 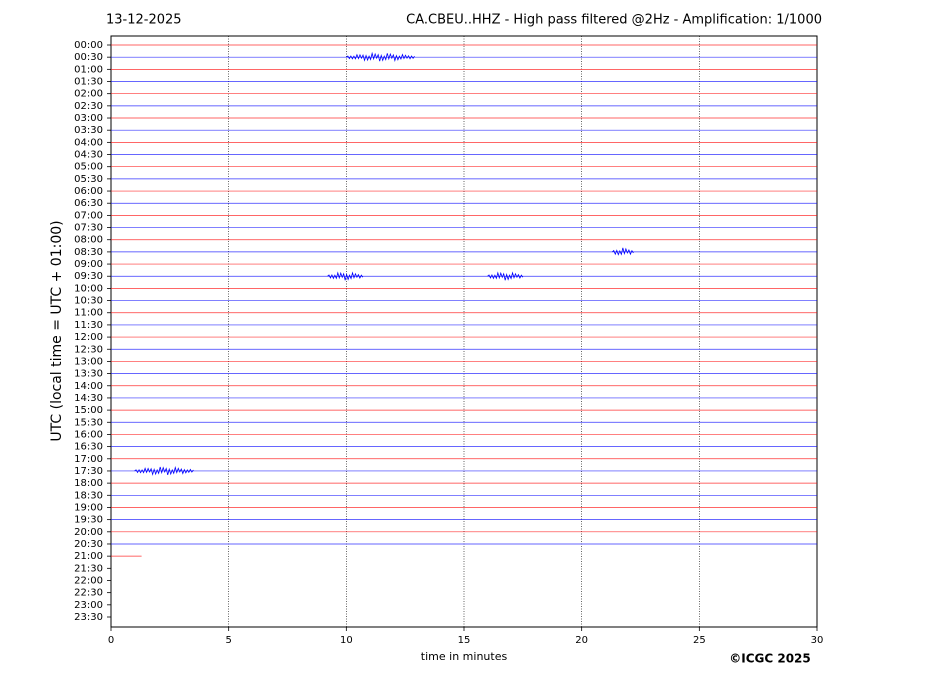 What do you see at coordinates (88, 386) in the screenshot?
I see `y-tick-label: 14:00` at bounding box center [88, 386].